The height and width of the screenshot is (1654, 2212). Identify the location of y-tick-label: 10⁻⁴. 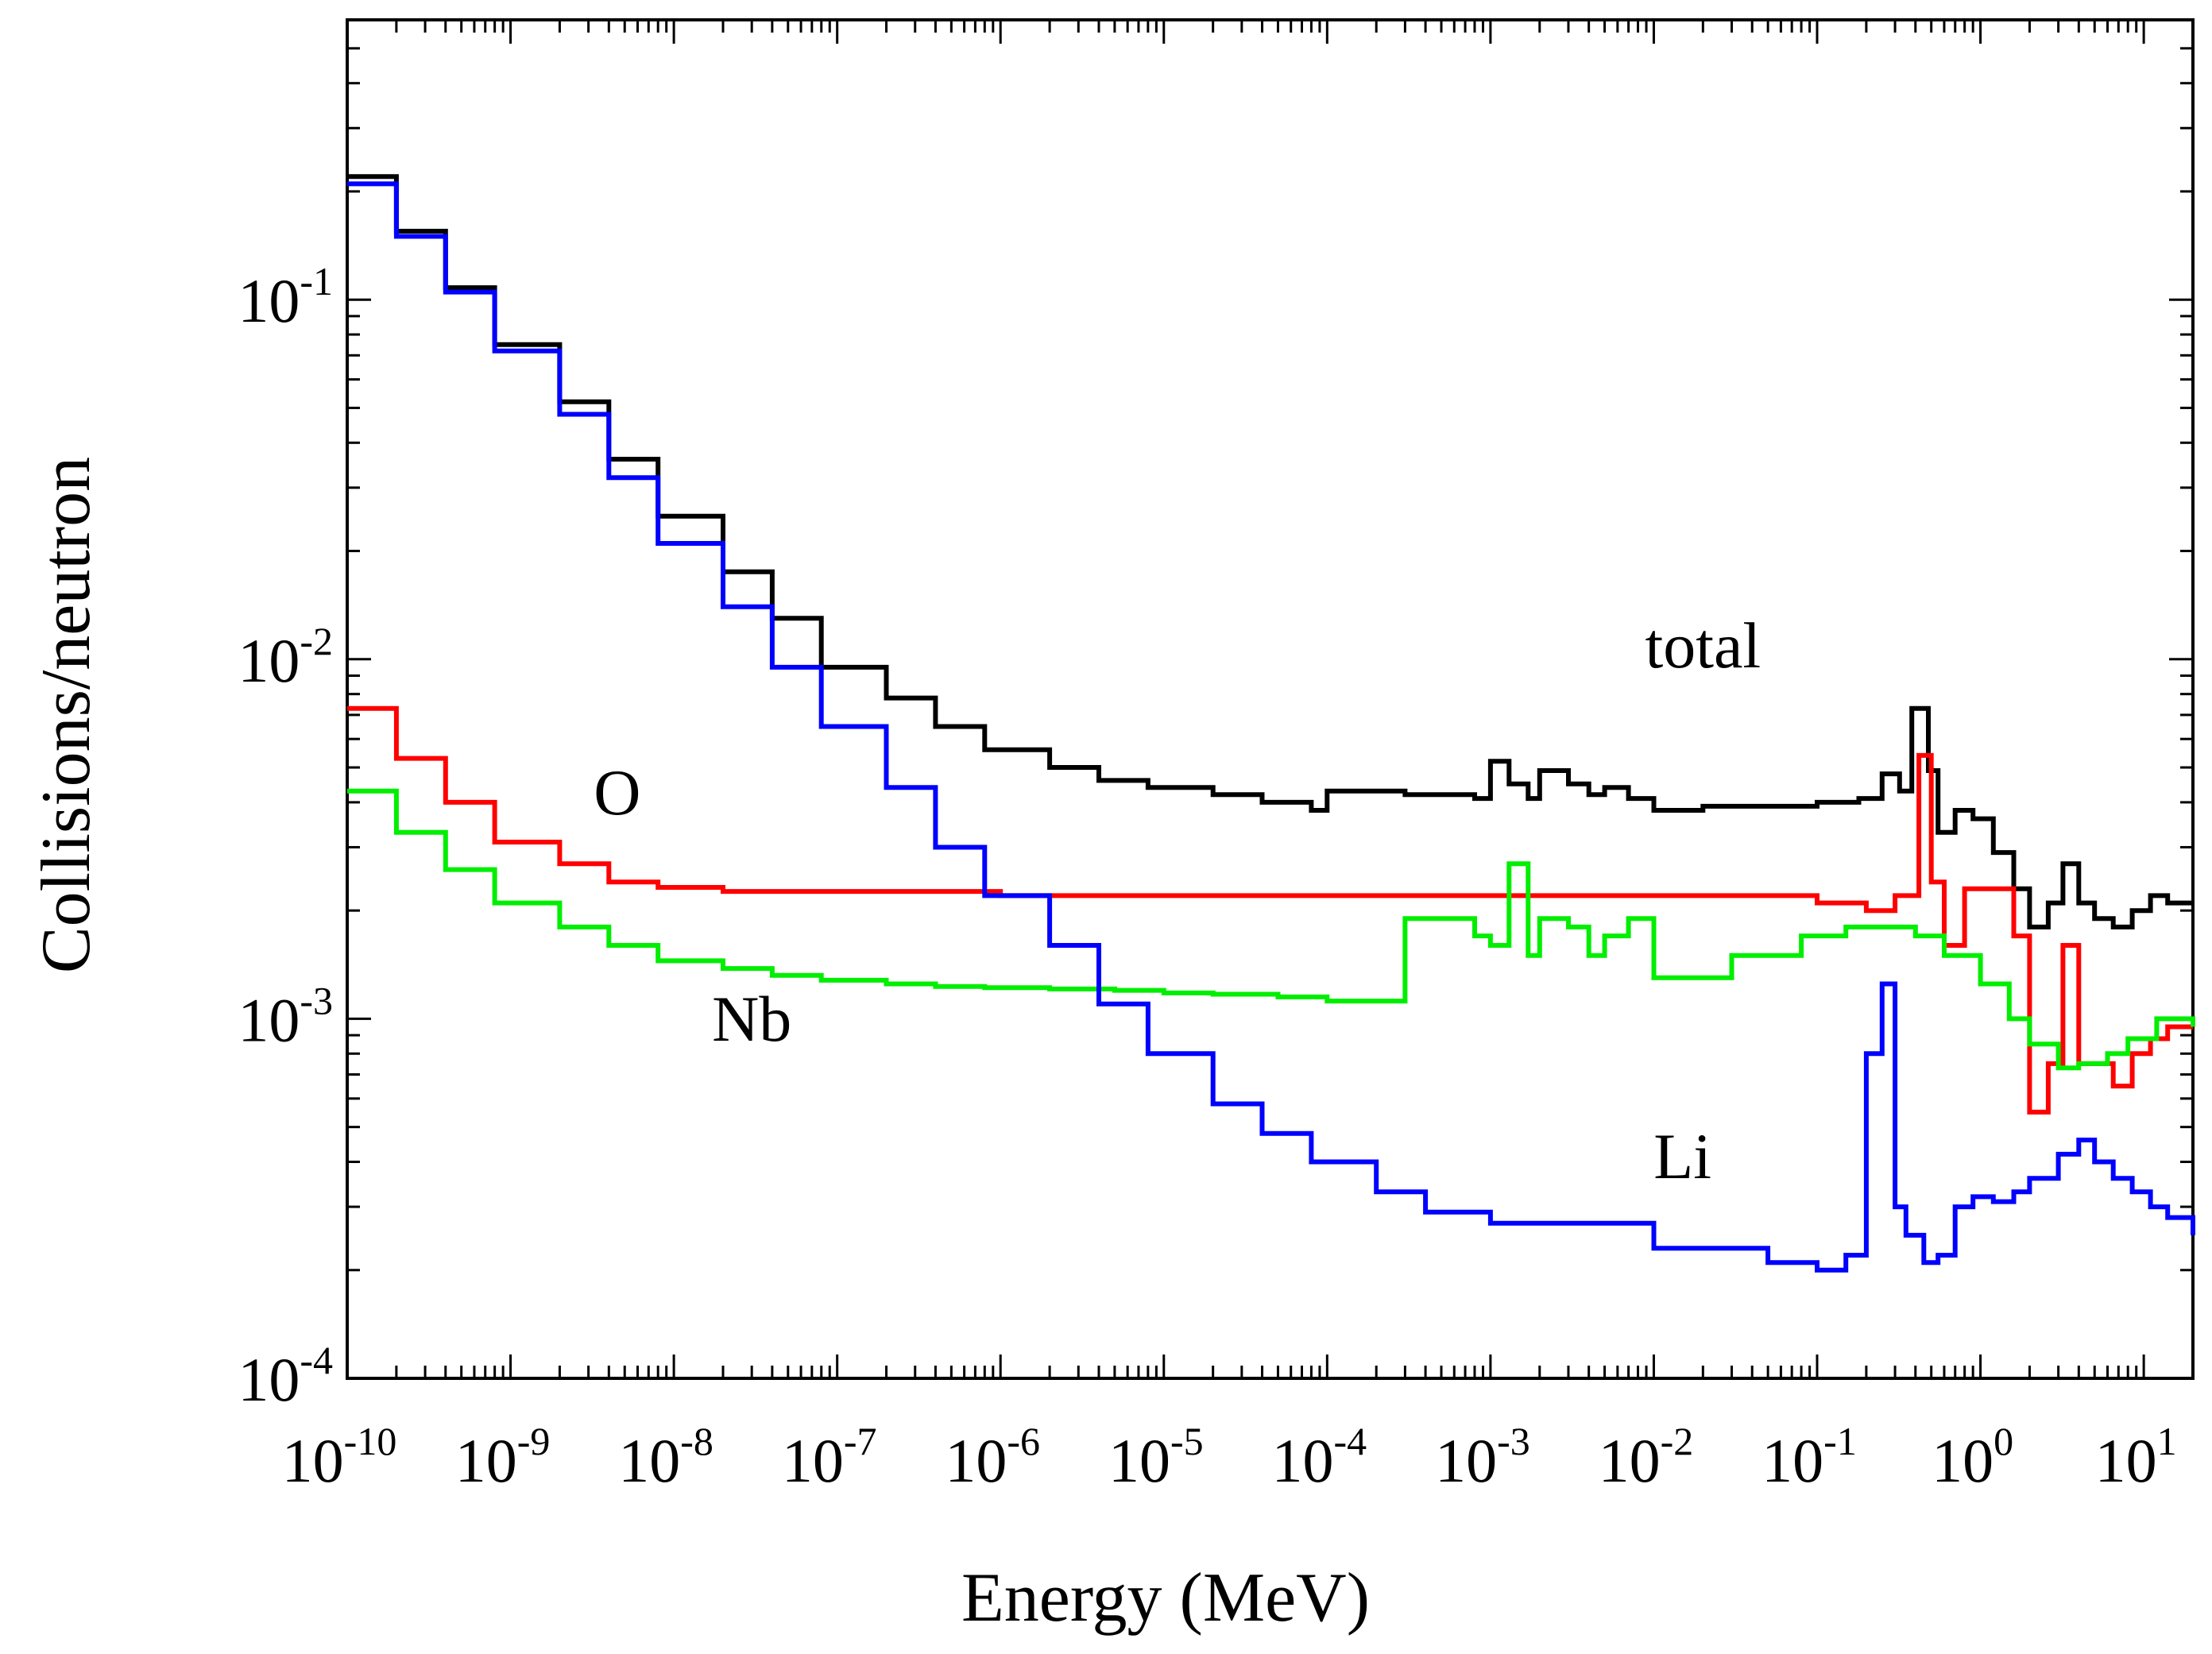
(285, 1376).